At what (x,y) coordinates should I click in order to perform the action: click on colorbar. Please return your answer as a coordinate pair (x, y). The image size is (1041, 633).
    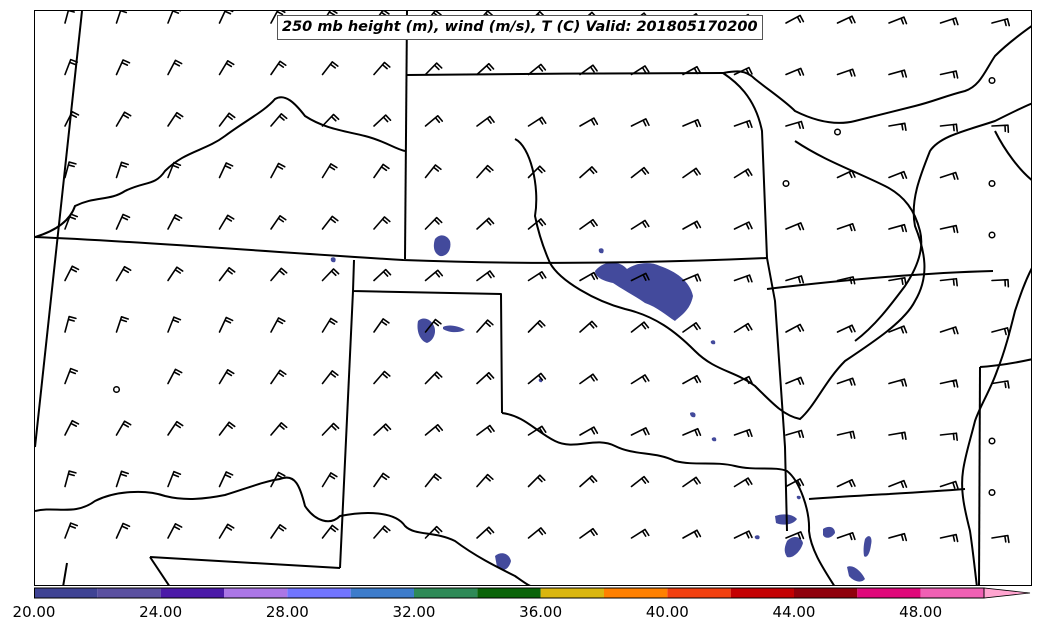
    Looking at the image, I should click on (532, 593).